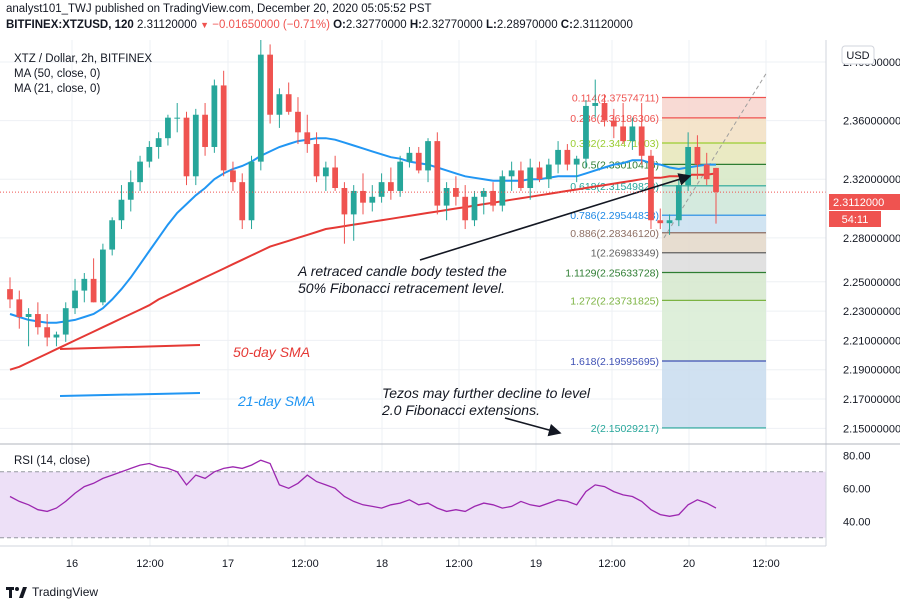 This screenshot has width=900, height=611. Describe the element at coordinates (871, 341) in the screenshot. I see `price-tick-label: 2.21000000` at that location.